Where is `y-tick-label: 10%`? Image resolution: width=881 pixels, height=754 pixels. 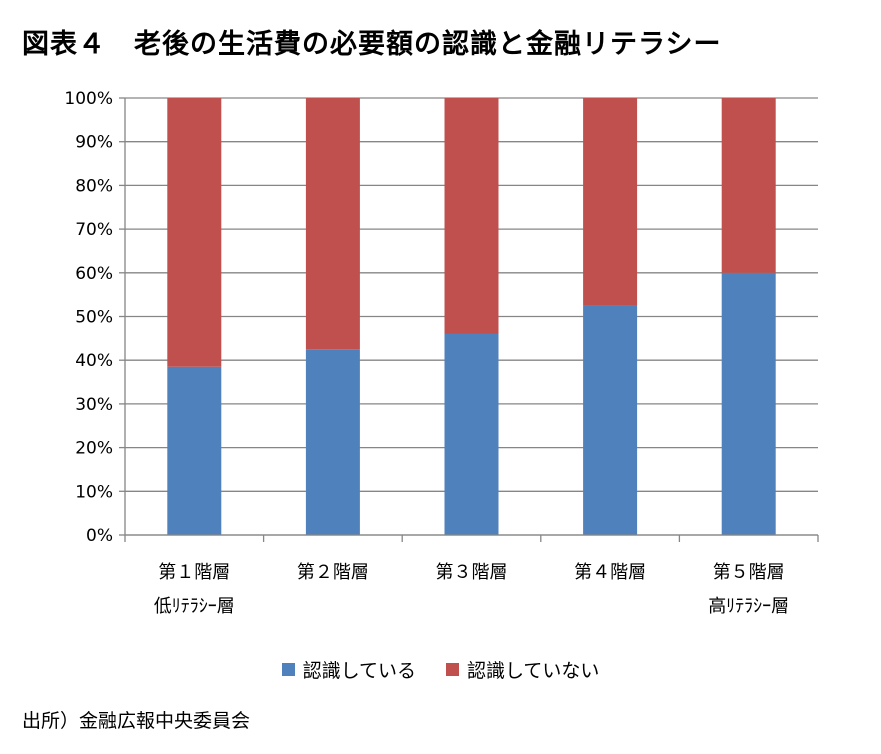
y-tick-label: 10% is located at coordinates (94, 492).